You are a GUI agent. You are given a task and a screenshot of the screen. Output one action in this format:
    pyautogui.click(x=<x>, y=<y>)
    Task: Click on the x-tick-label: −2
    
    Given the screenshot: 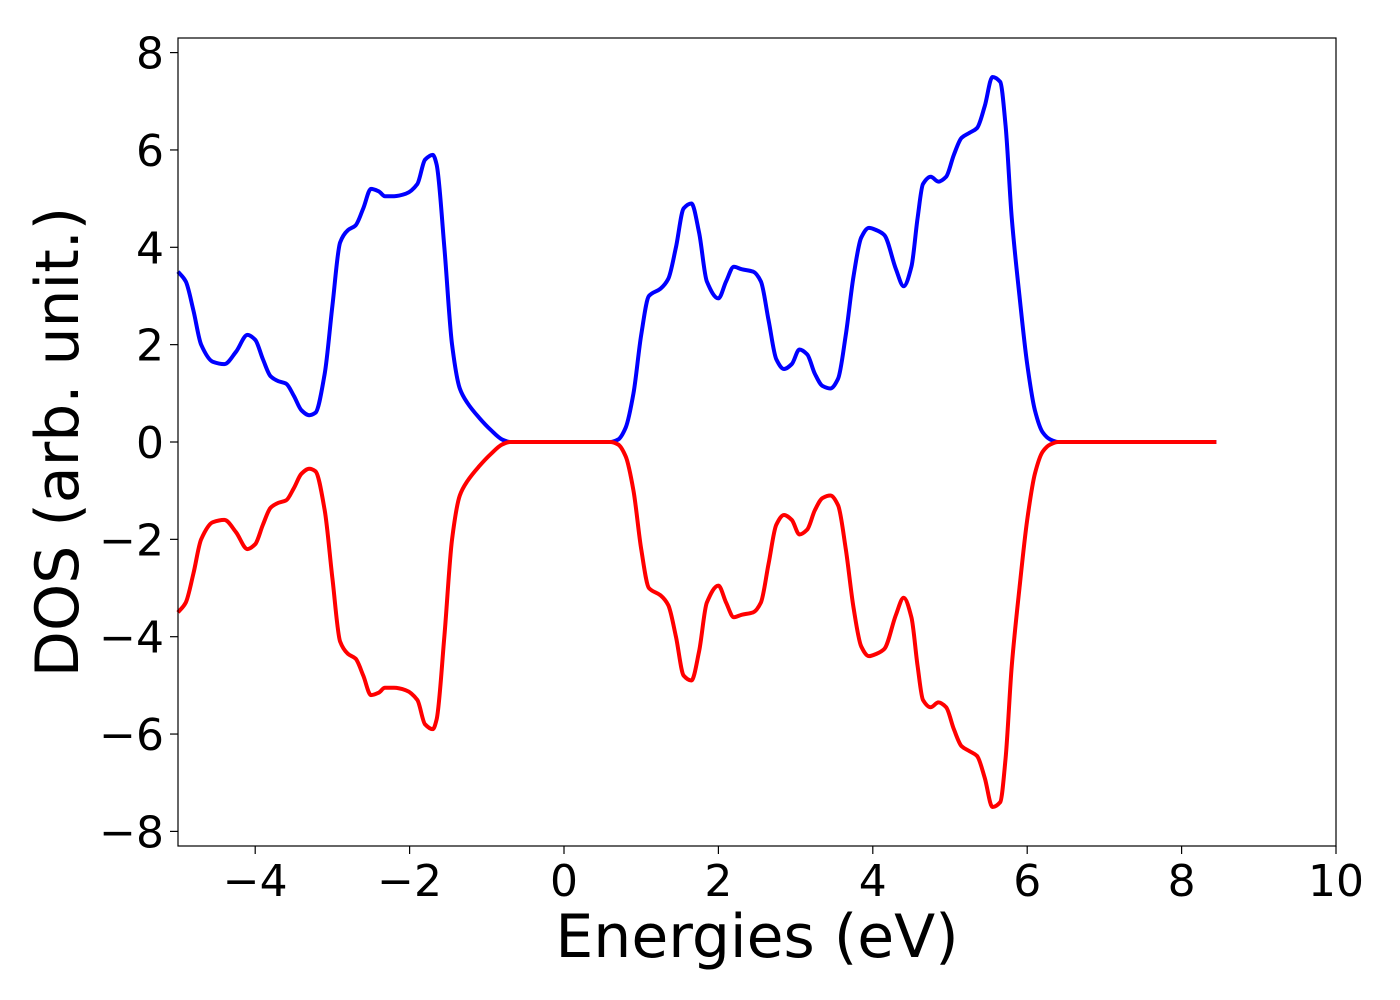 What is the action you would take?
    pyautogui.click(x=409, y=881)
    